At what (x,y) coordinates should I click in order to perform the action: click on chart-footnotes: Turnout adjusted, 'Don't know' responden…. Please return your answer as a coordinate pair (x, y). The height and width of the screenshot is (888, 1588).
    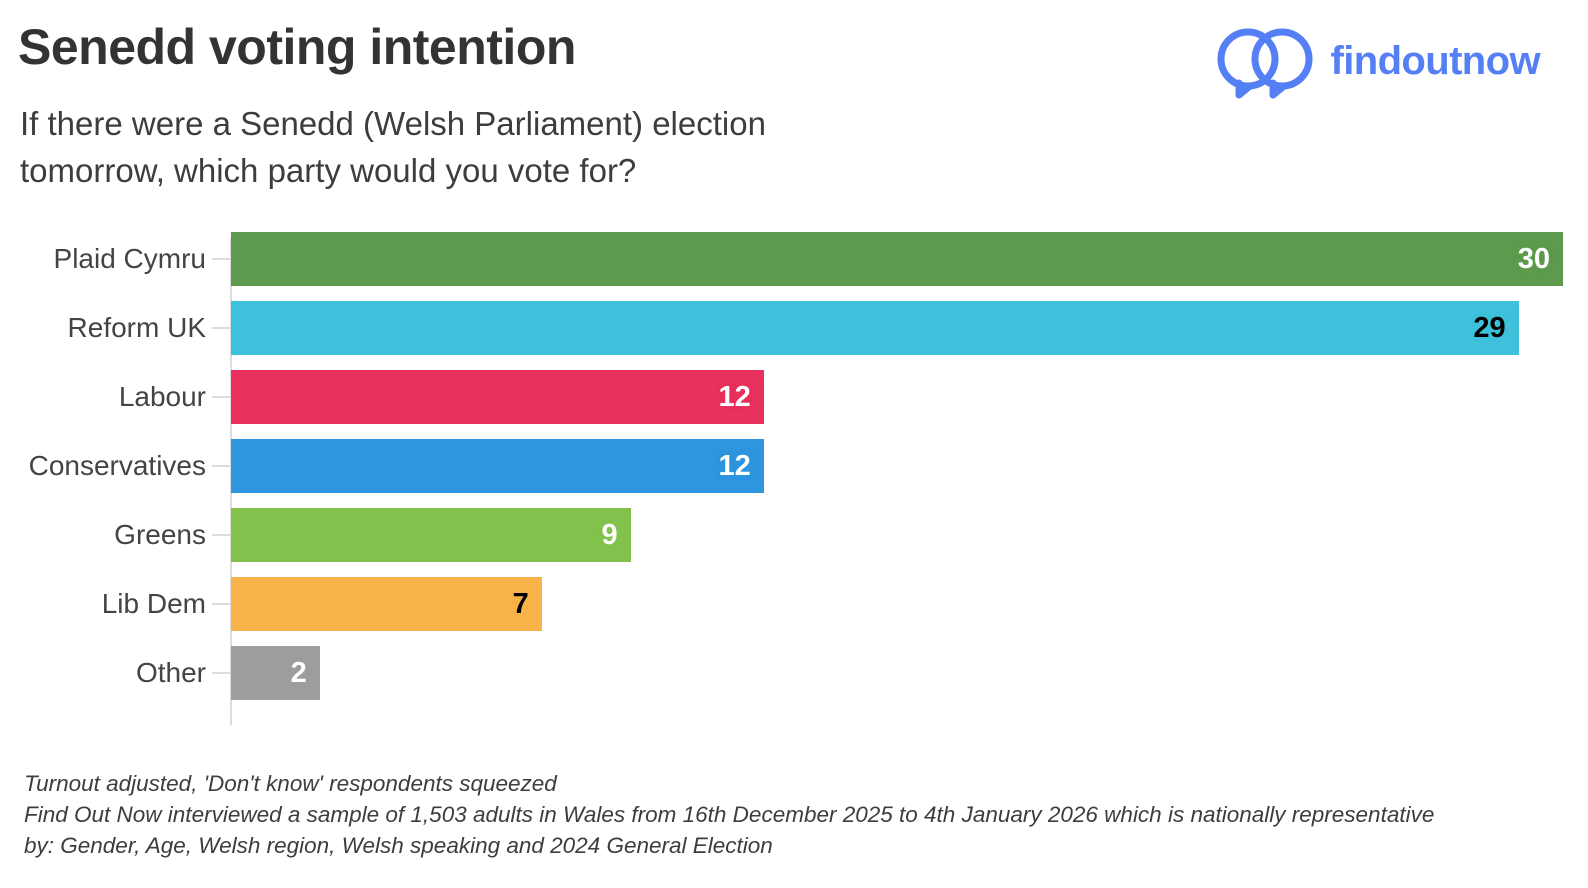
    Looking at the image, I should click on (799, 814).